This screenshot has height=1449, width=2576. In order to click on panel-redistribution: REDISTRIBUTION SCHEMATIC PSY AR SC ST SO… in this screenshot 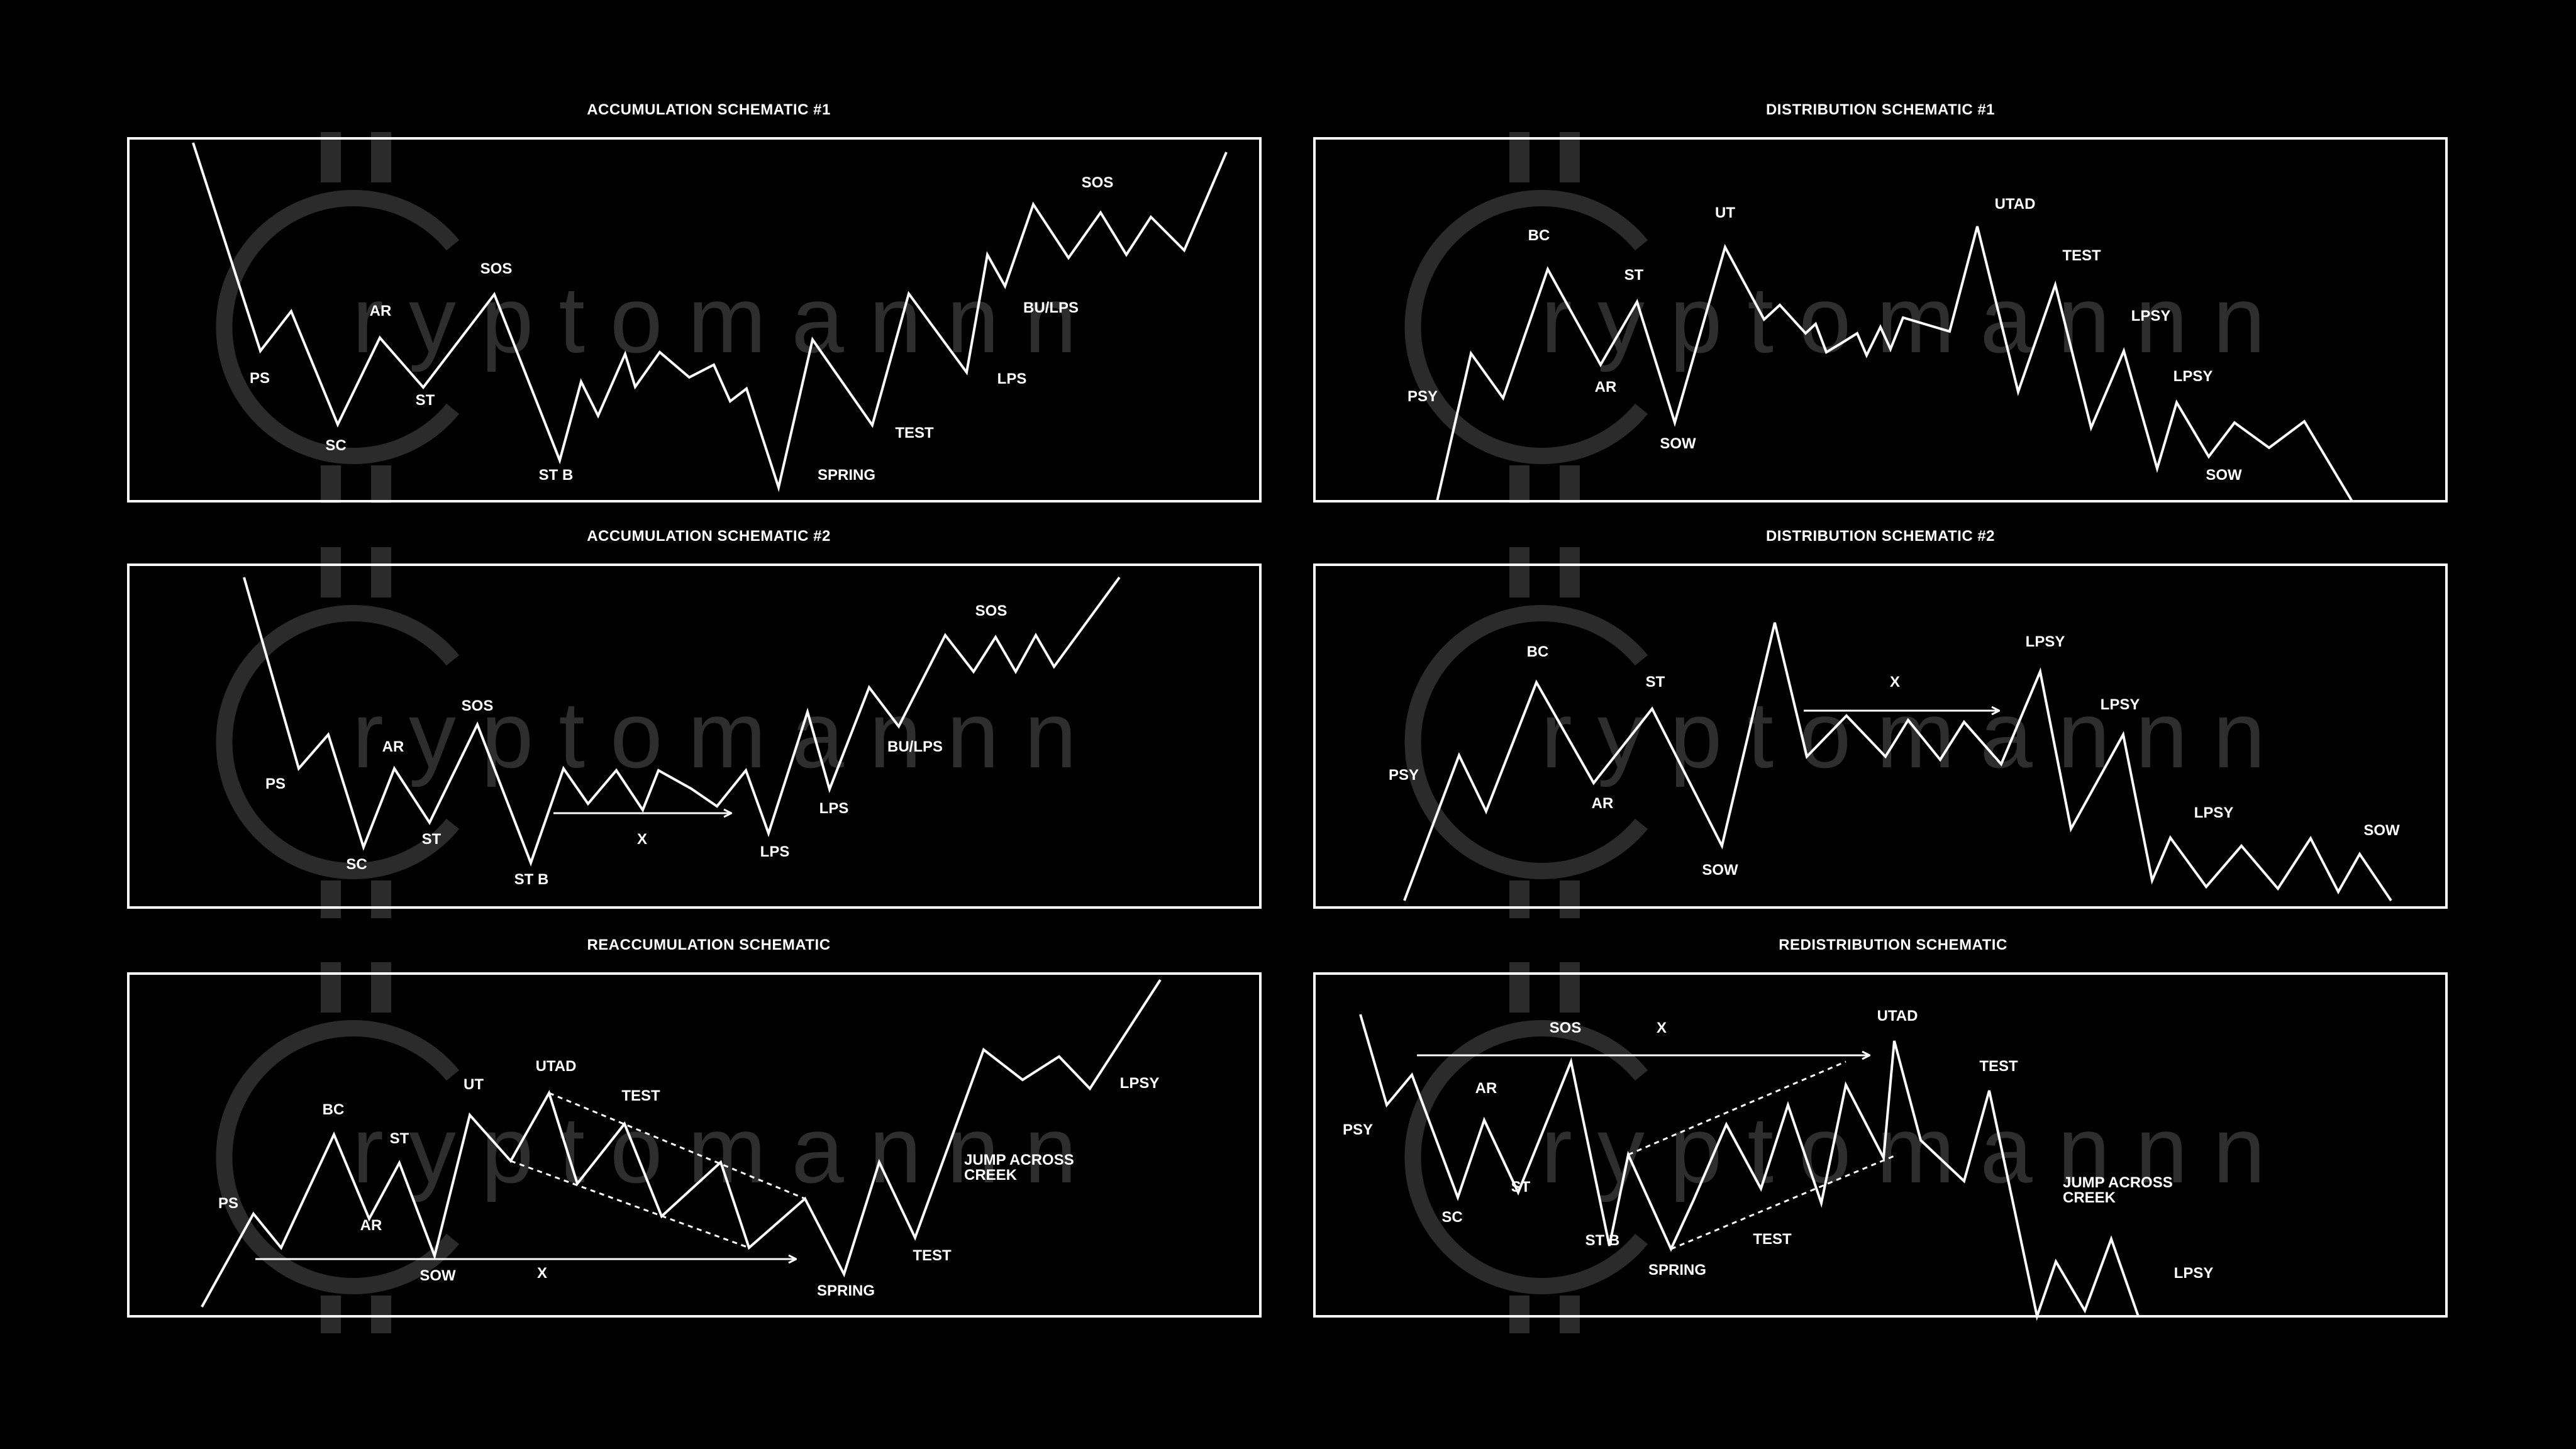, I will do `click(1880, 1128)`.